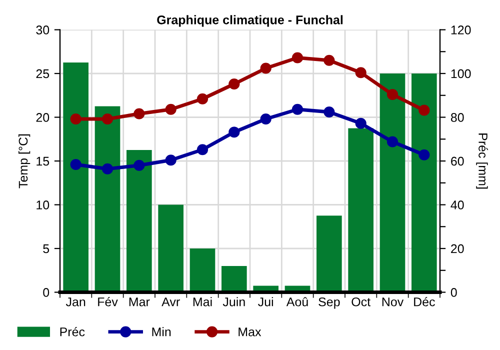 The height and width of the screenshot is (350, 500). I want to click on y-tick-label: 25, so click(43, 73).